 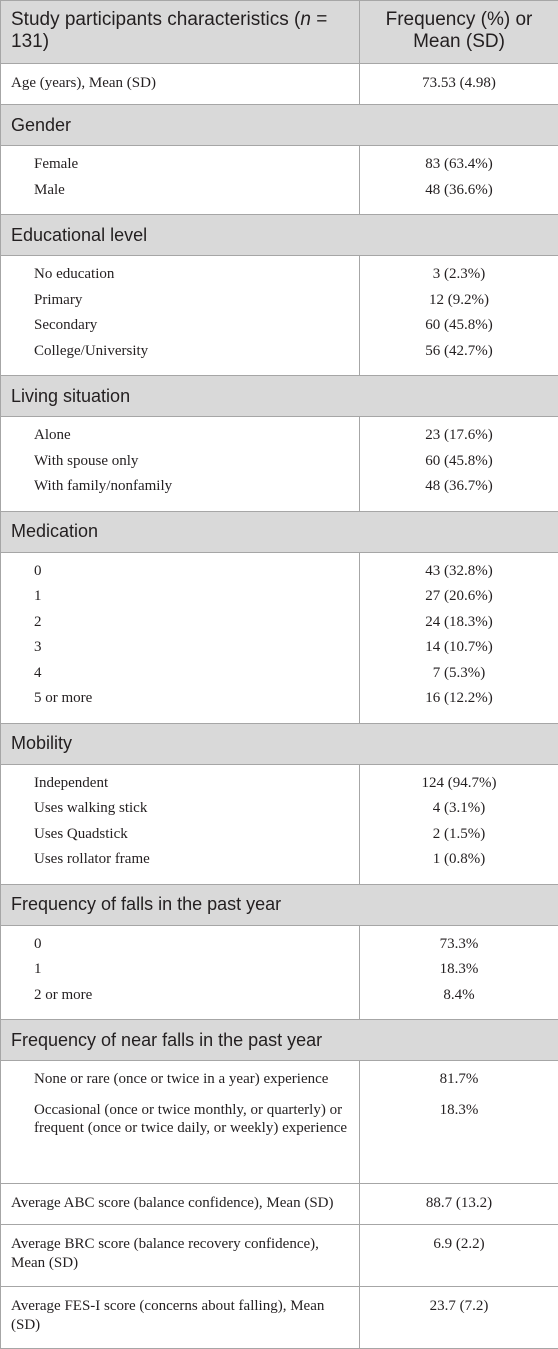 I want to click on row-value: 1 (0.8%), so click(x=459, y=867).